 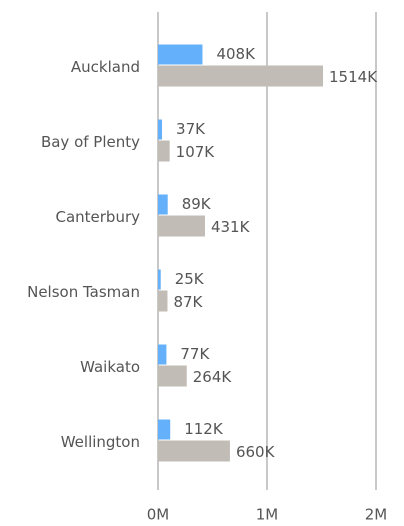 I want to click on y-tick-label: Canterbury, so click(x=97, y=217).